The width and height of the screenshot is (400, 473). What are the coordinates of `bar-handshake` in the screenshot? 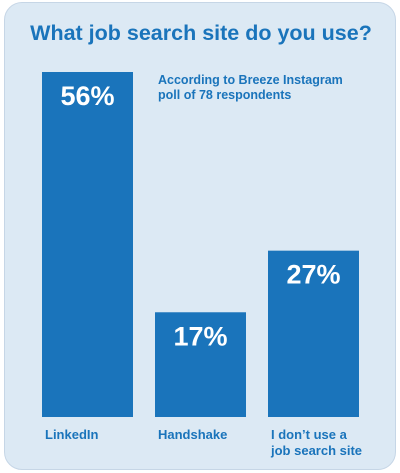 It's located at (200, 364).